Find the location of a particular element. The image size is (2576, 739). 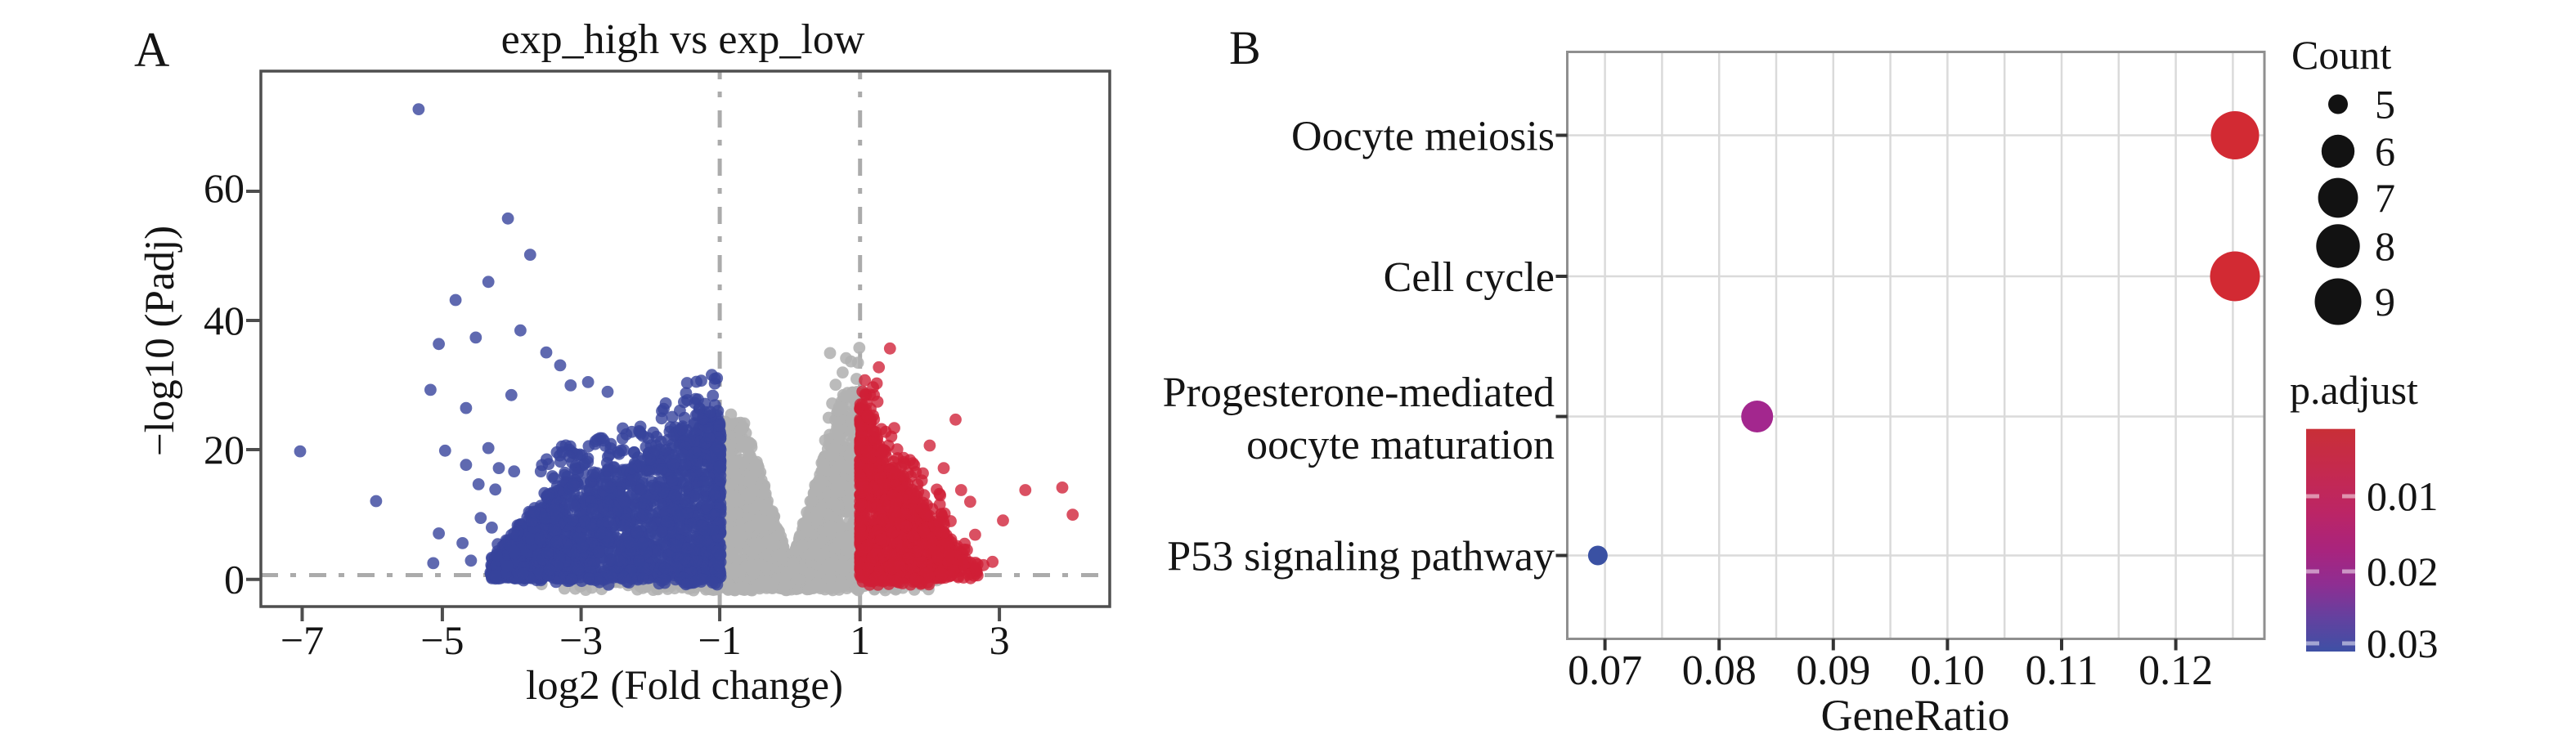

svg-text: A is located at coordinates (151, 50).